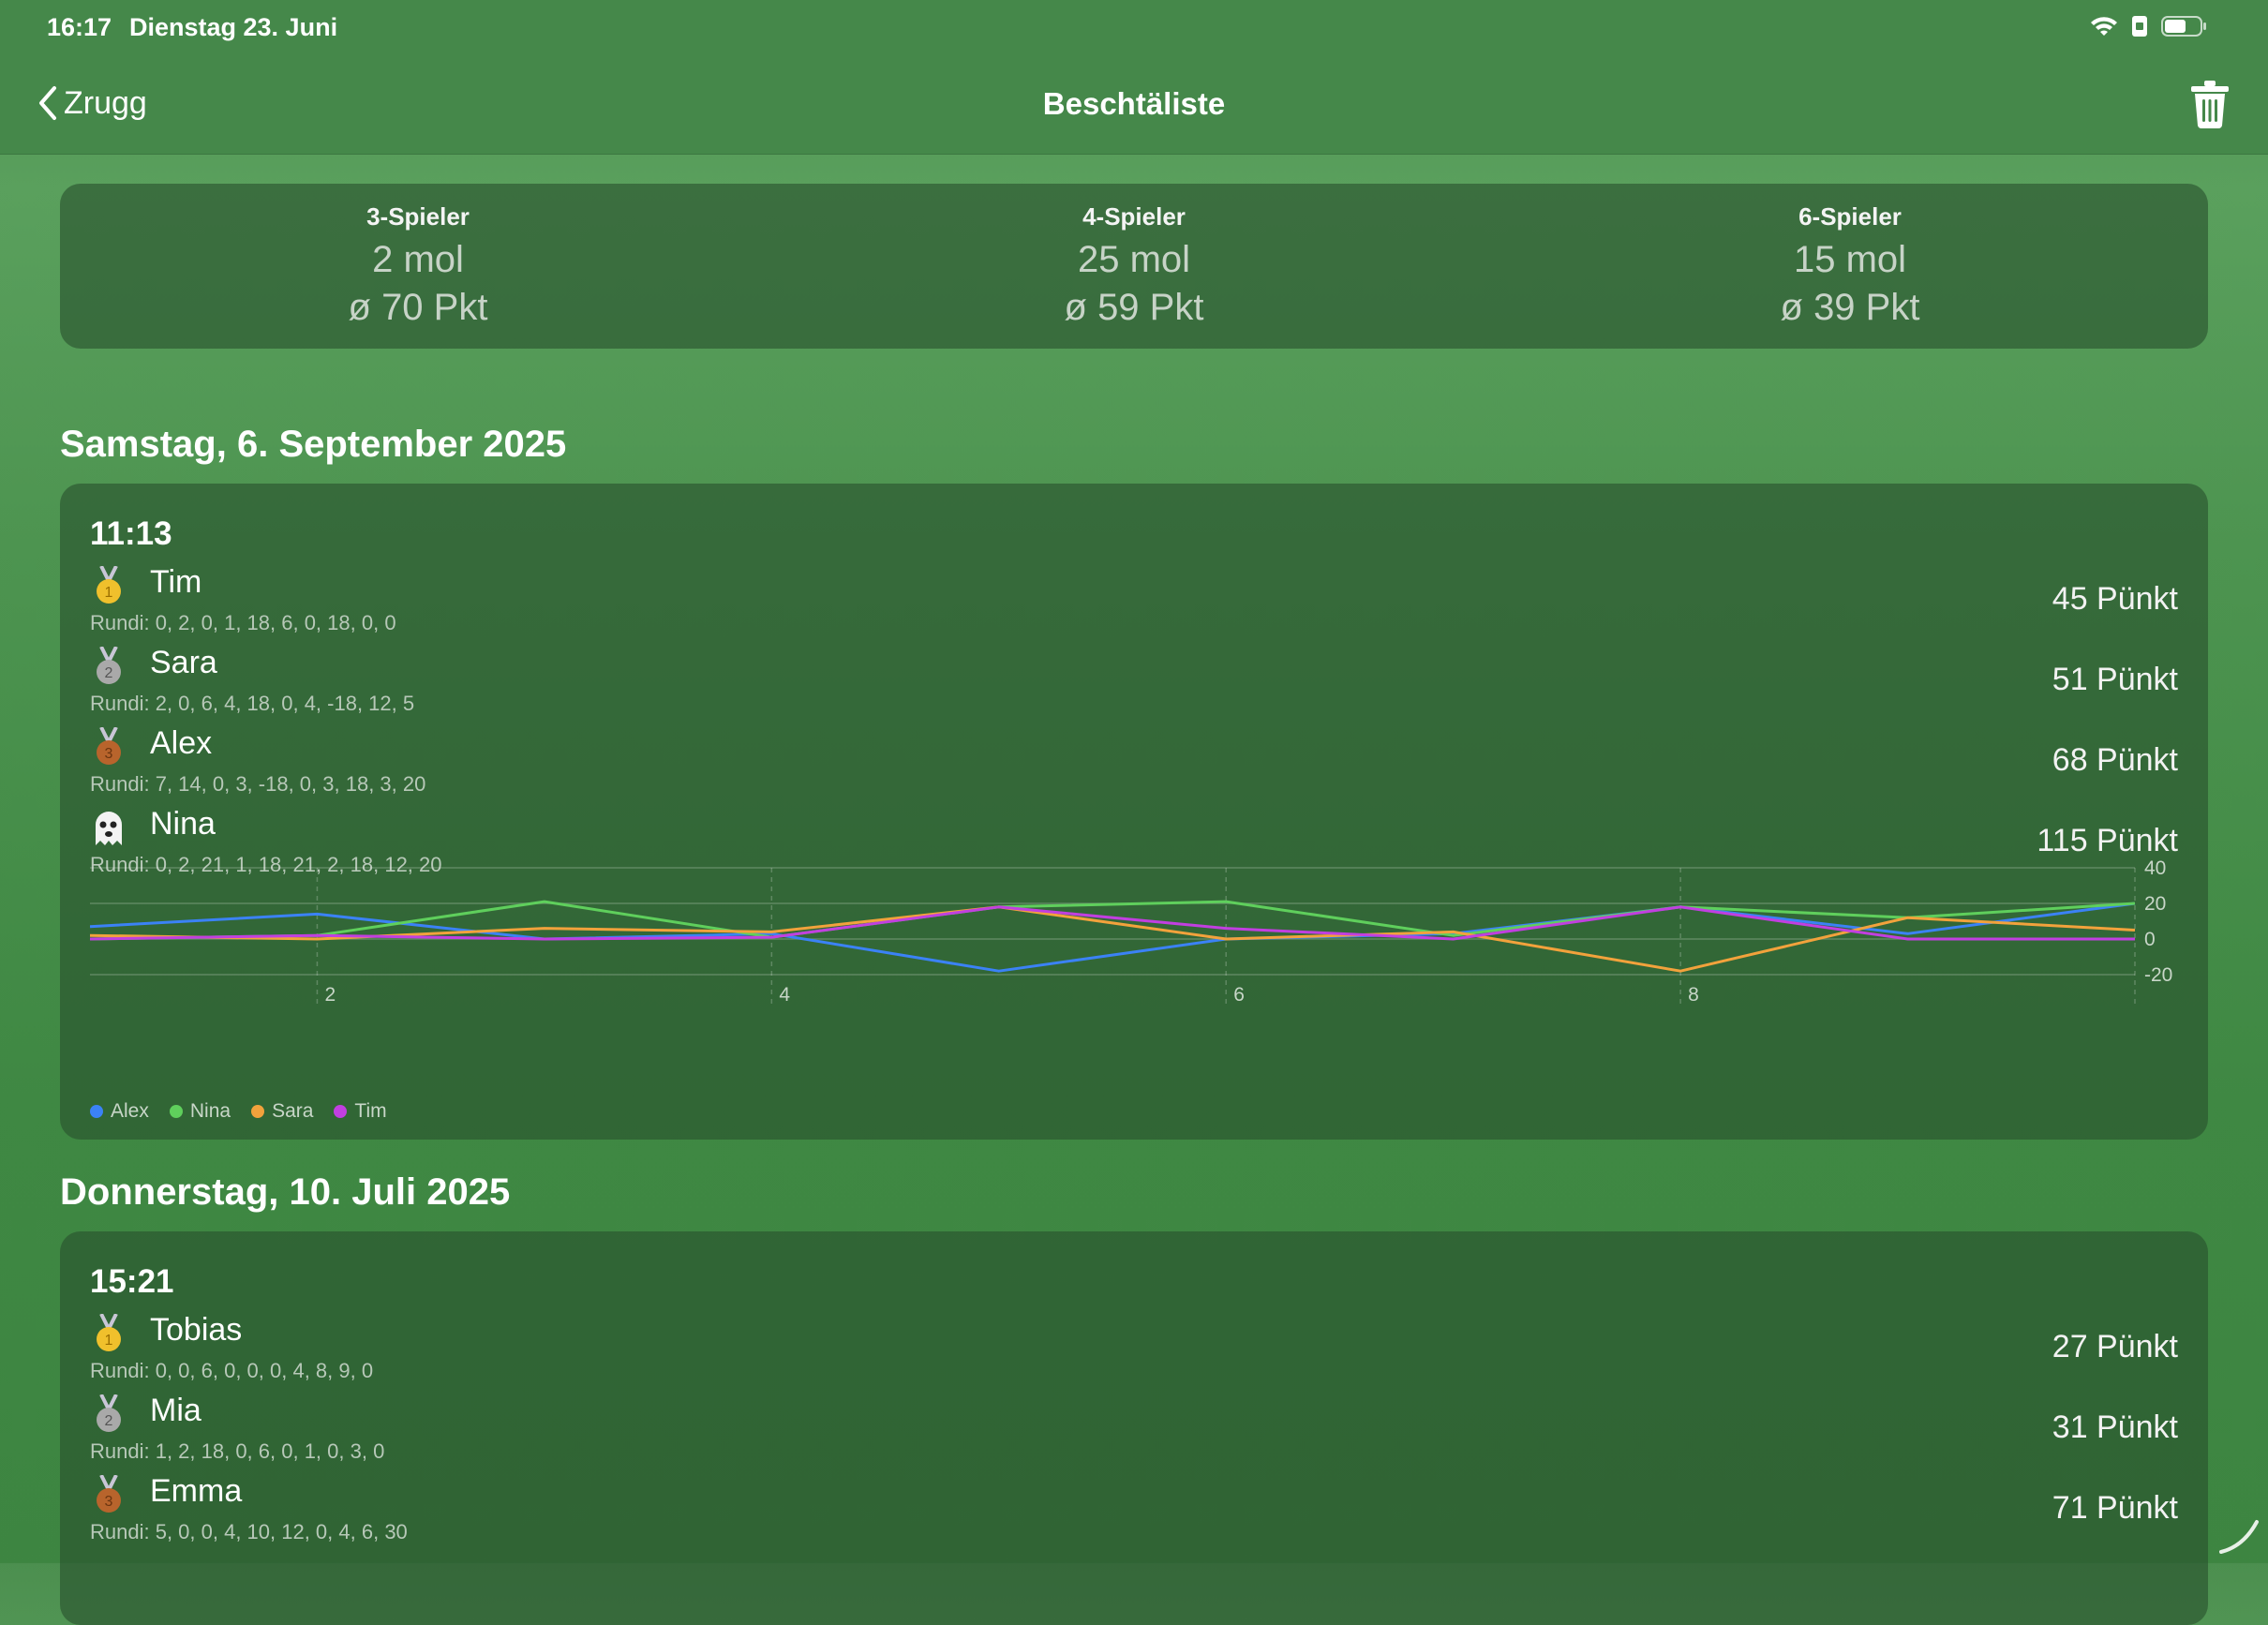 The height and width of the screenshot is (1625, 2268). Describe the element at coordinates (258, 784) in the screenshot. I see `player-rounds: Rundi: 7, 14, 0, 3, -18, 0, 3, 18, 3, 20` at that location.